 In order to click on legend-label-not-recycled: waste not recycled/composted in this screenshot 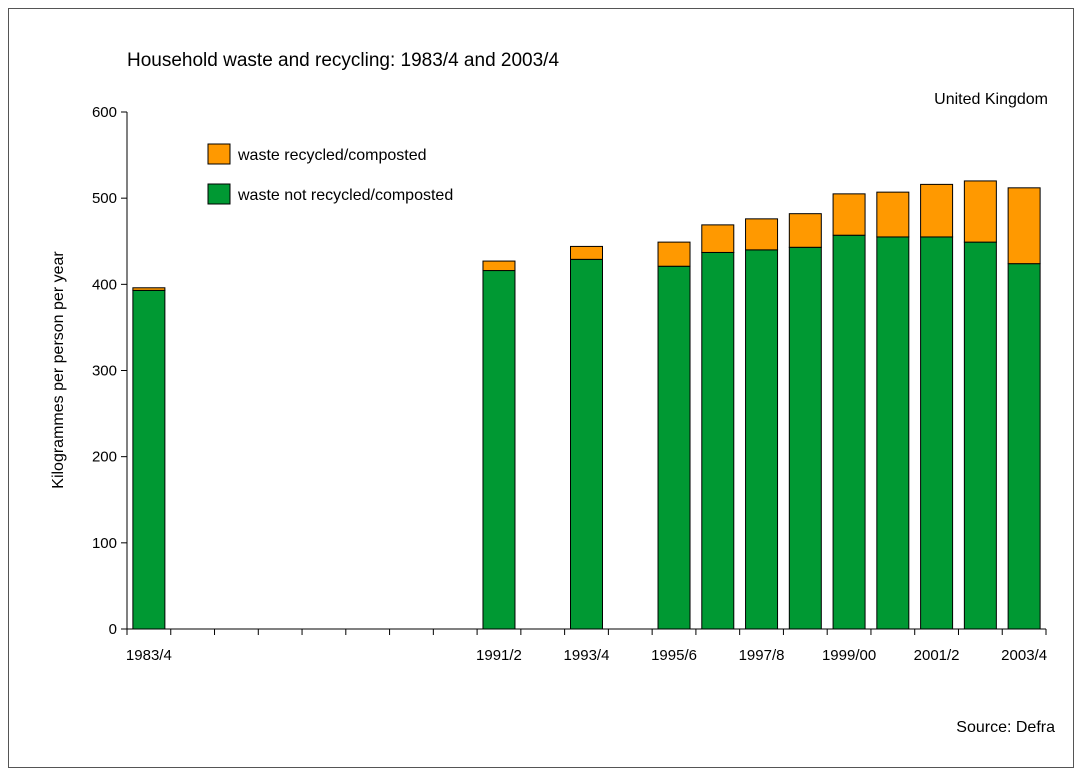, I will do `click(345, 195)`.